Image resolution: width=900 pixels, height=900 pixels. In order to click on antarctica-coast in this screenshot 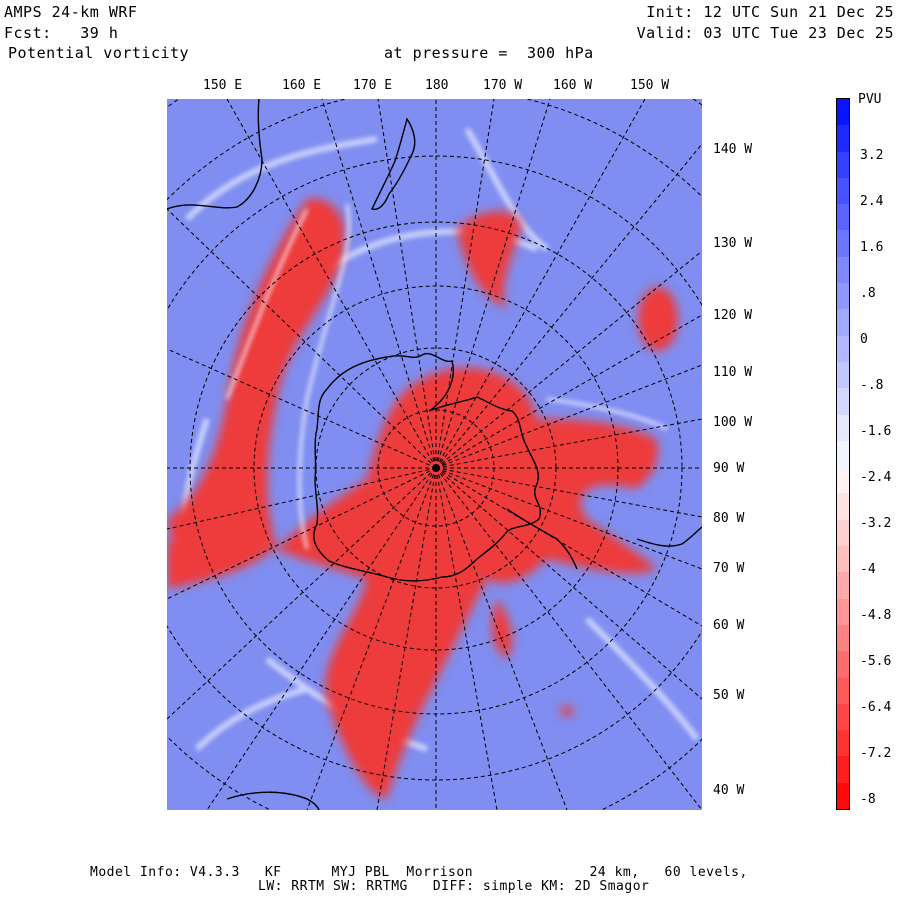, I will do `click(427, 467)`.